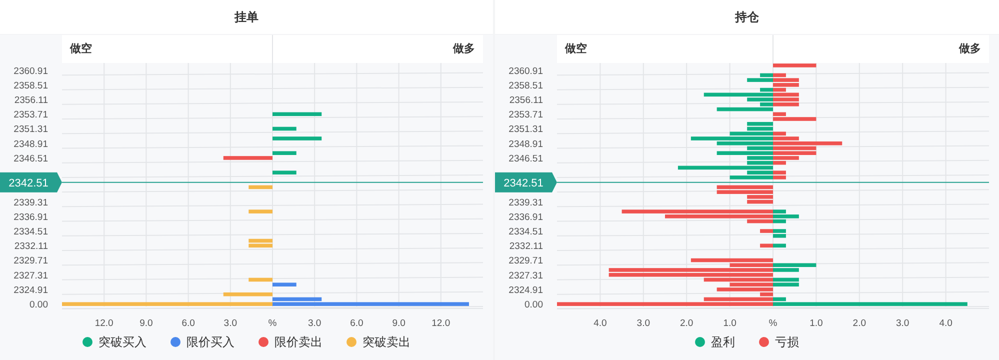 The height and width of the screenshot is (360, 999). Describe the element at coordinates (386, 342) in the screenshot. I see `legend-label: 突破卖出` at that location.